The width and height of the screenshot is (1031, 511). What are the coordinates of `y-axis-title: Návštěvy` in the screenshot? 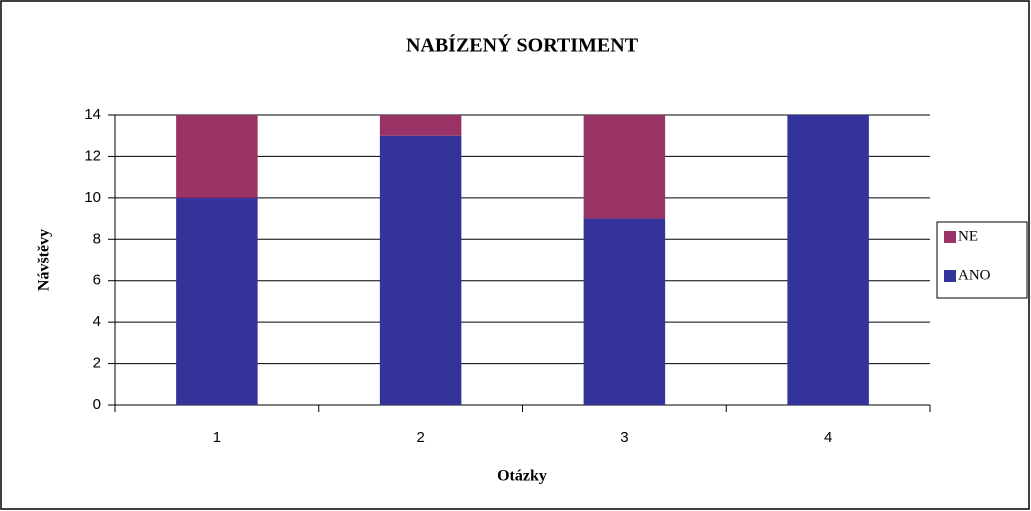 It's located at (44, 260).